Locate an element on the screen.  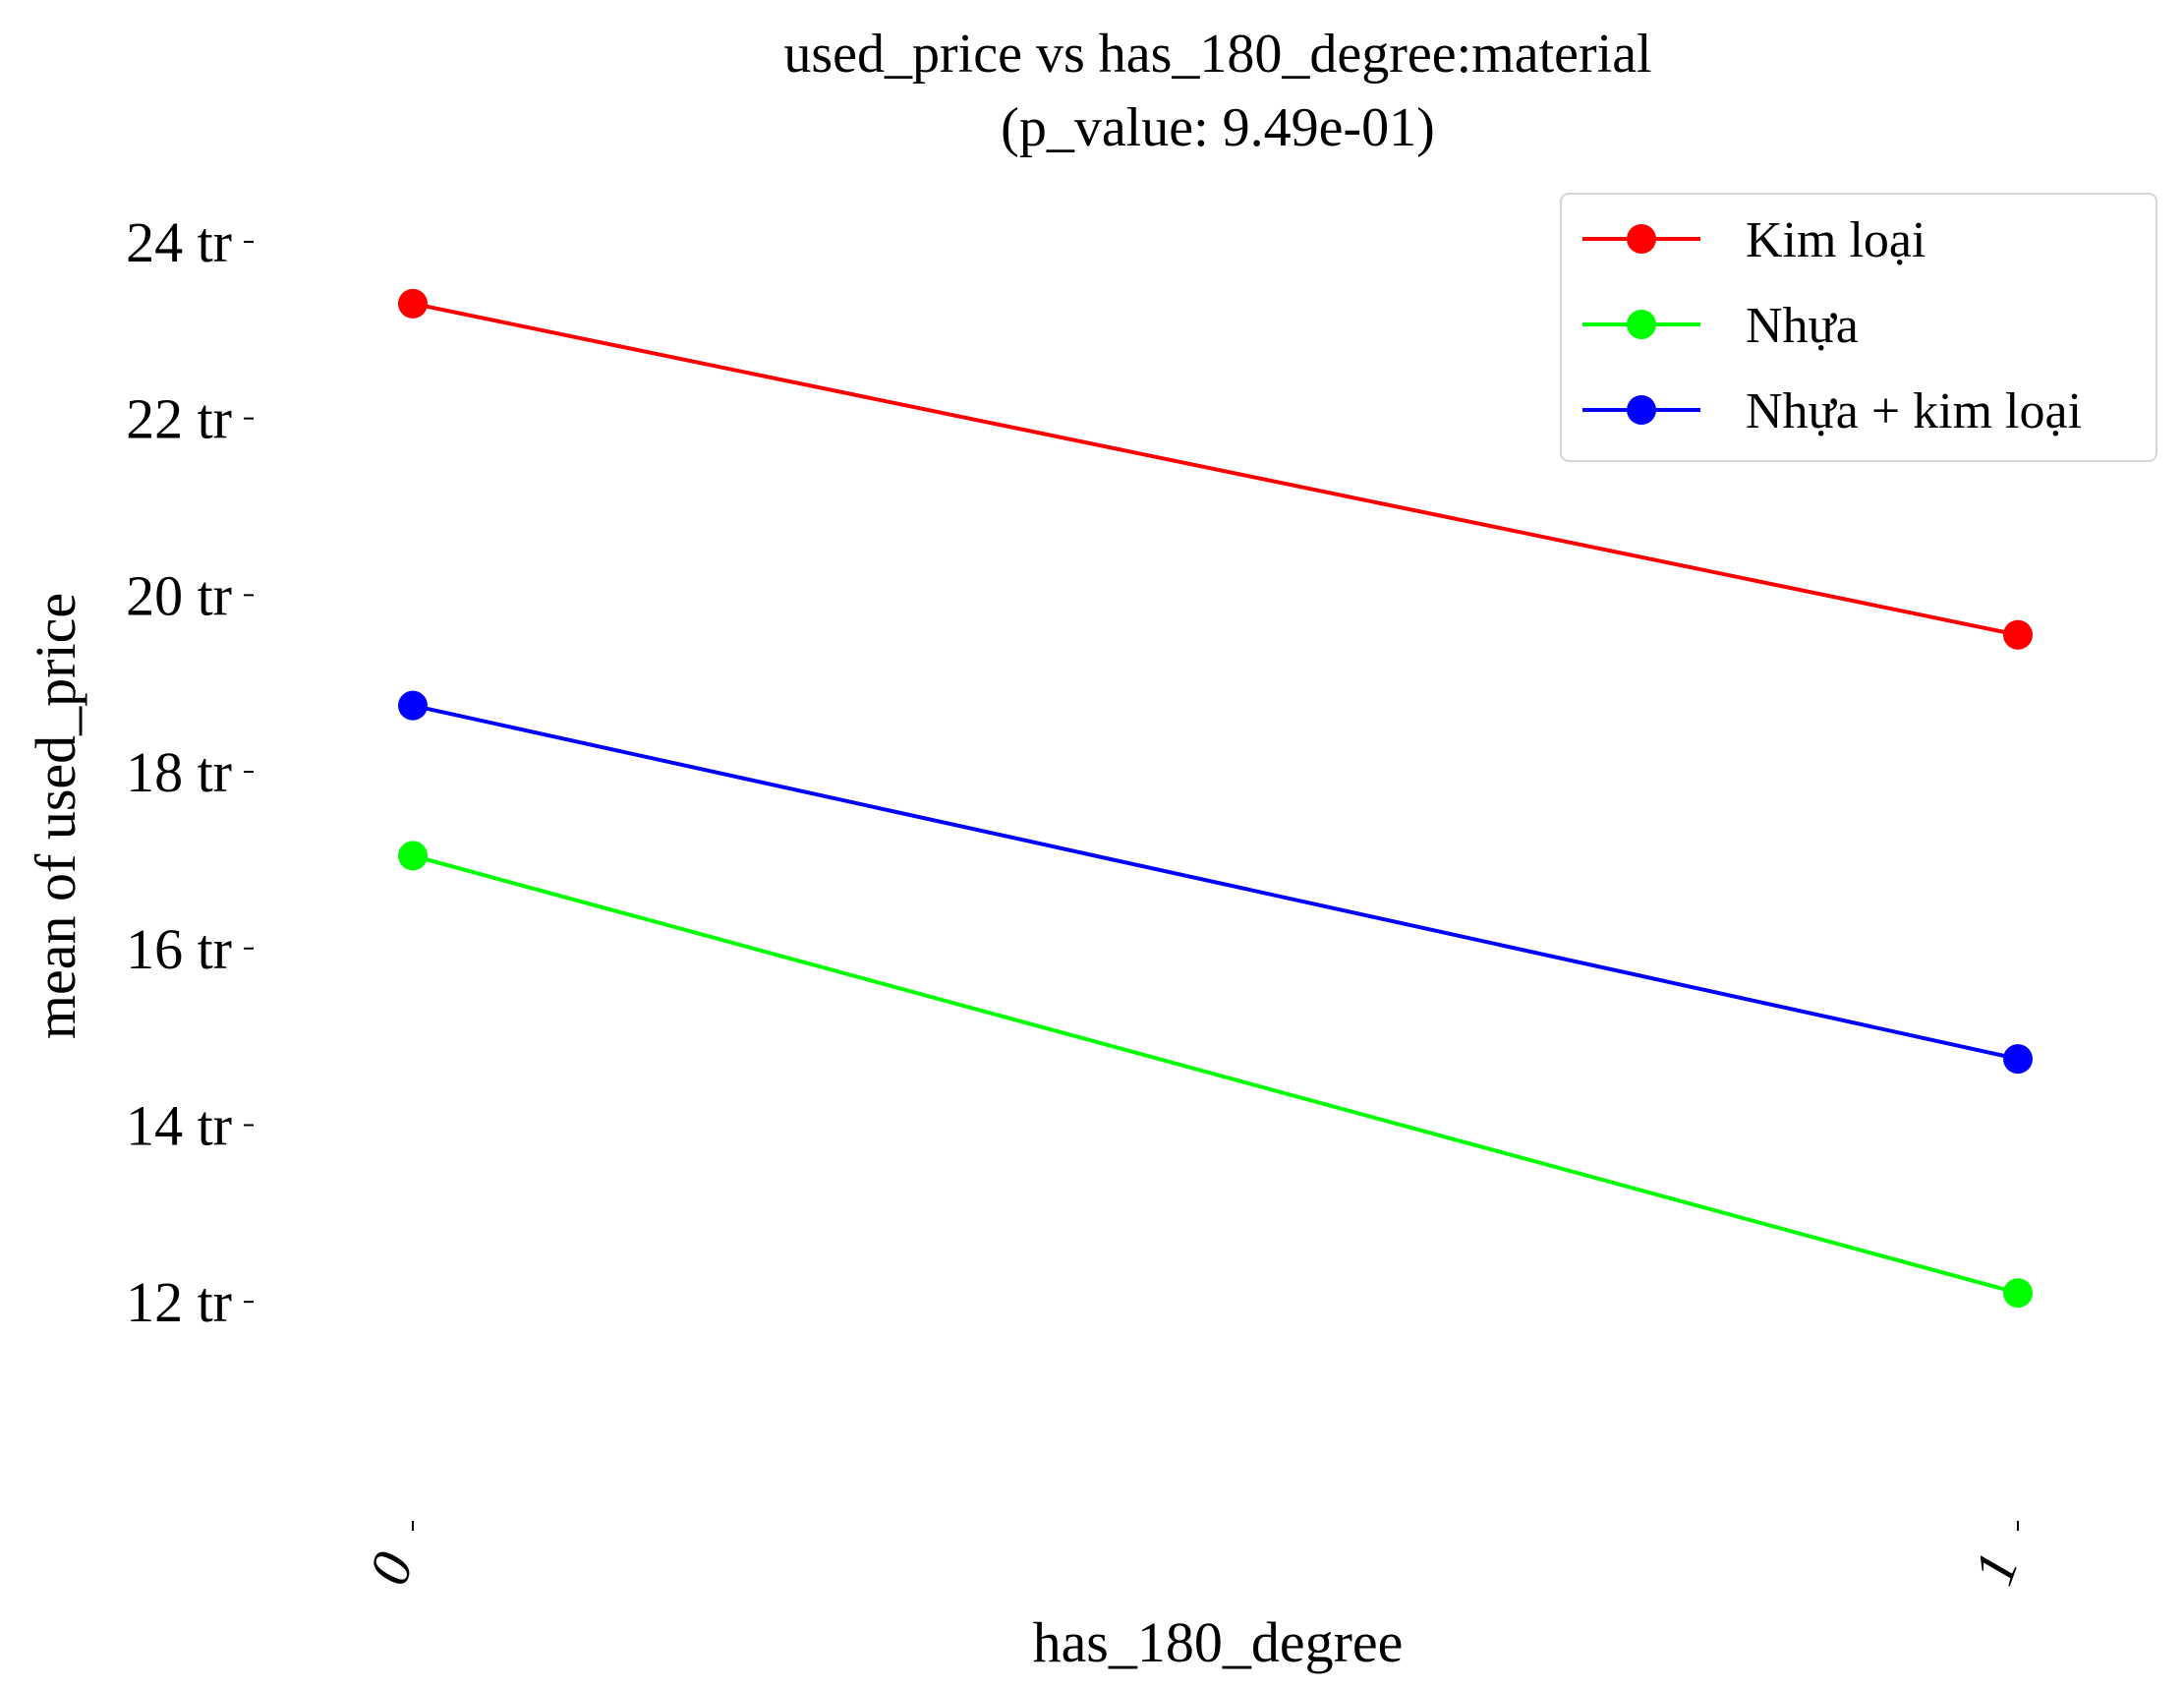
legend-label: Nhựa is located at coordinates (1802, 326).